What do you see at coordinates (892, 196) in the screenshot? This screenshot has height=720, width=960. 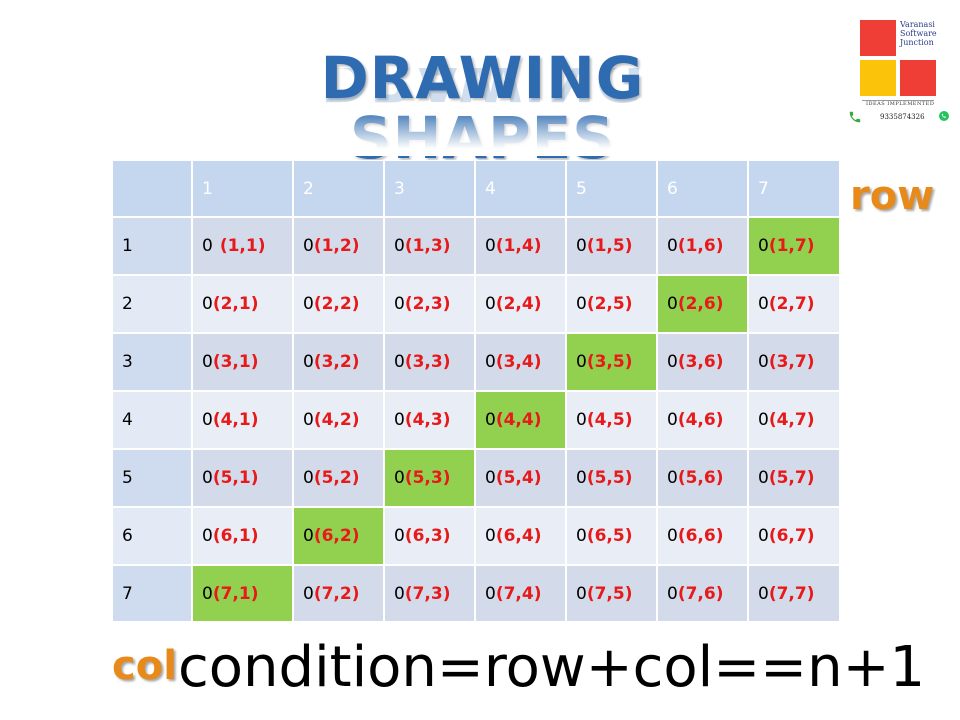 I see `row-label: row` at bounding box center [892, 196].